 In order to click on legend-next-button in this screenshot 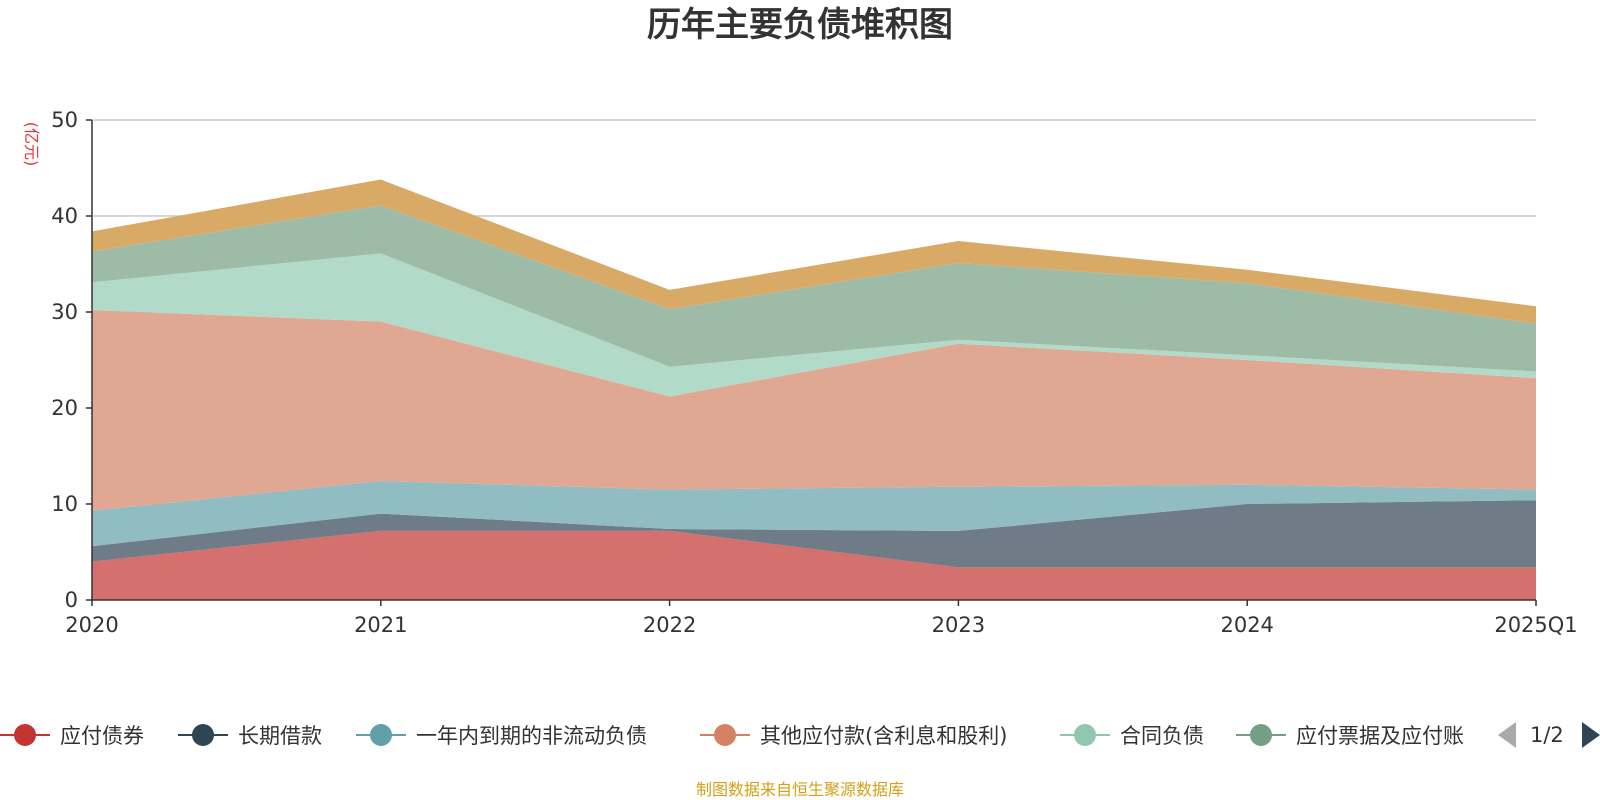, I will do `click(1591, 735)`.